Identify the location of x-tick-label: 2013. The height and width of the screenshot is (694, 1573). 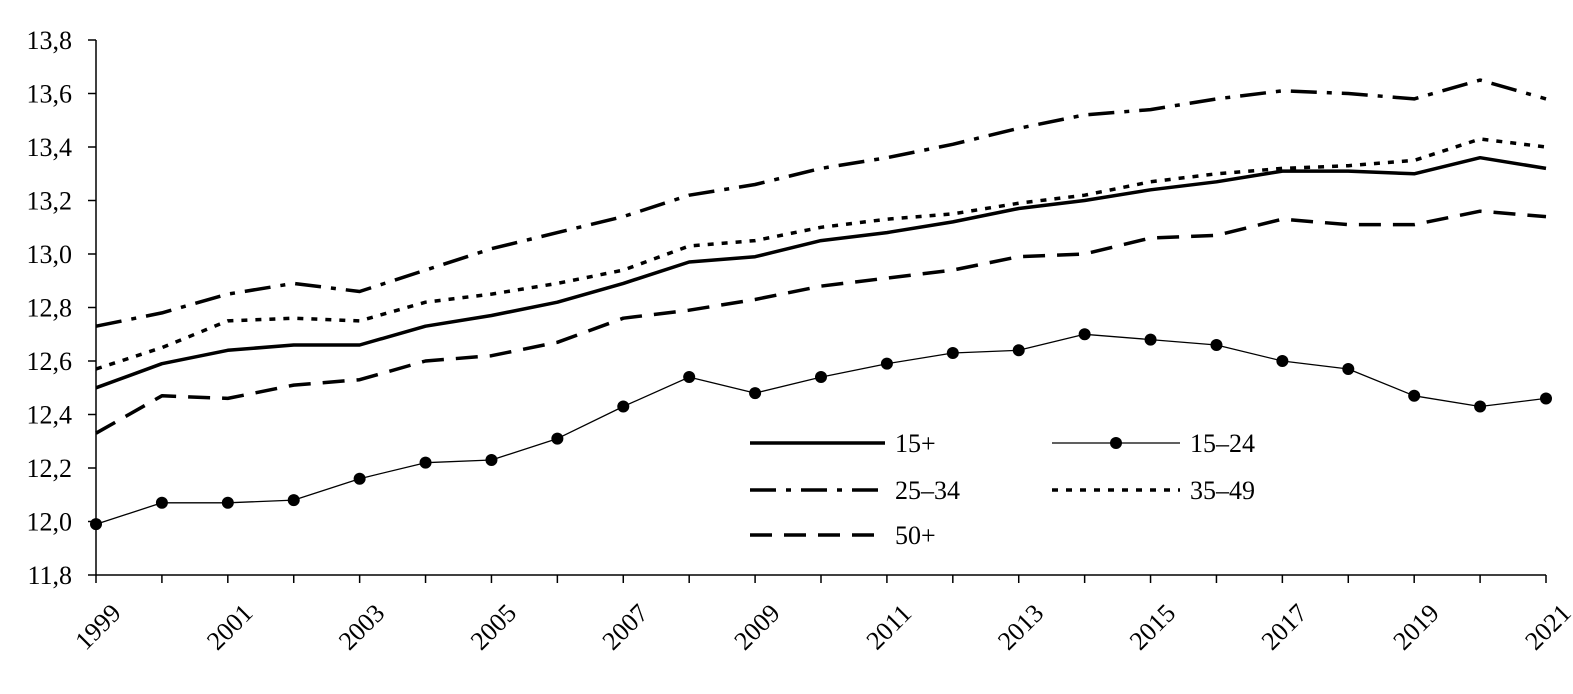
(1020, 626).